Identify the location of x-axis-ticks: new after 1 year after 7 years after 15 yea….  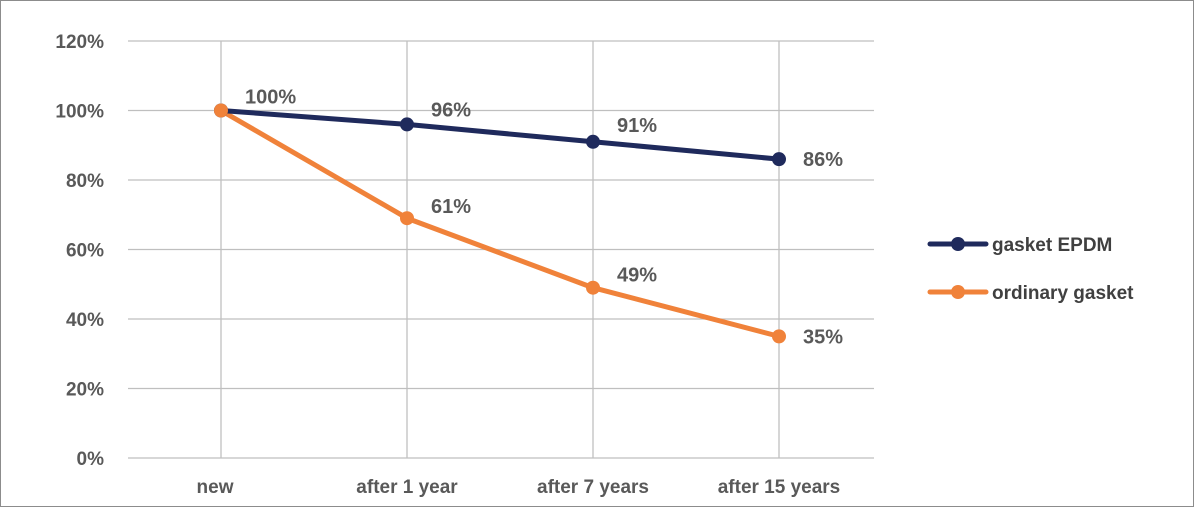
(519, 487).